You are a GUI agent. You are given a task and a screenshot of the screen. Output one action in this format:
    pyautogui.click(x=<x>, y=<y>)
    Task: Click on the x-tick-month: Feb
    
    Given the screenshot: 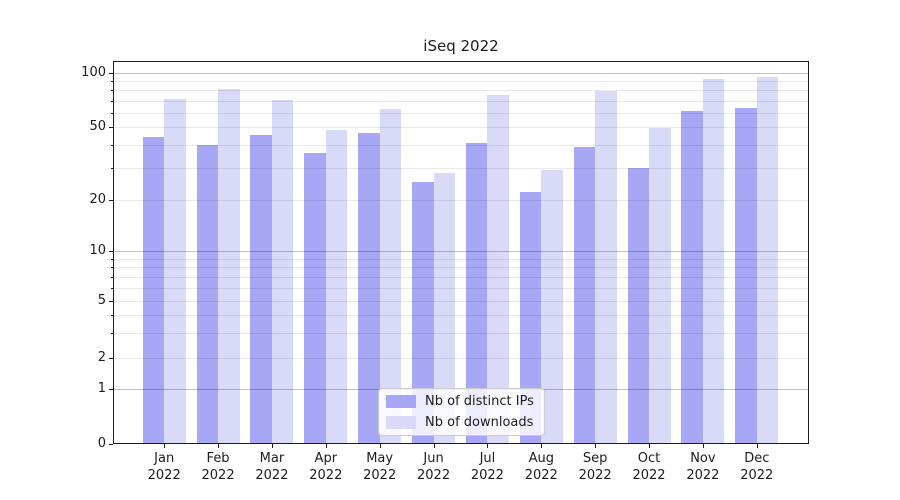 What is the action you would take?
    pyautogui.click(x=218, y=458)
    